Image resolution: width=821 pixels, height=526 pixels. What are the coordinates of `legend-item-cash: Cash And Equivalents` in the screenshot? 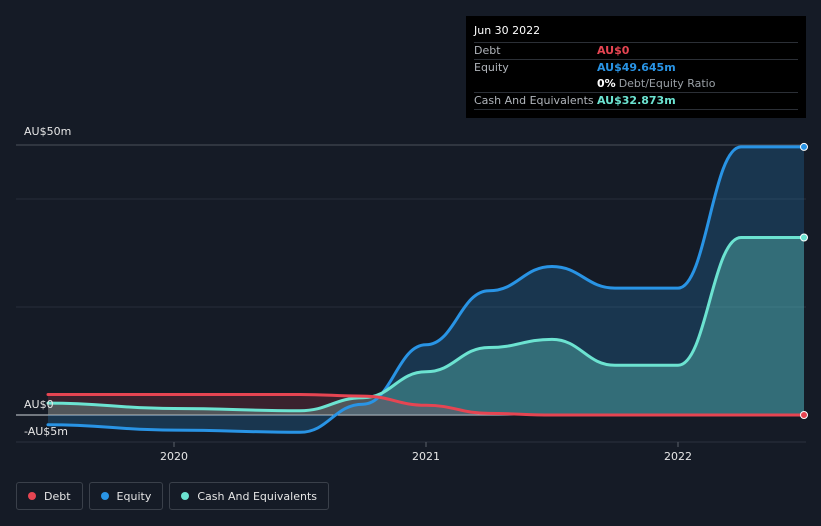 It's located at (249, 496).